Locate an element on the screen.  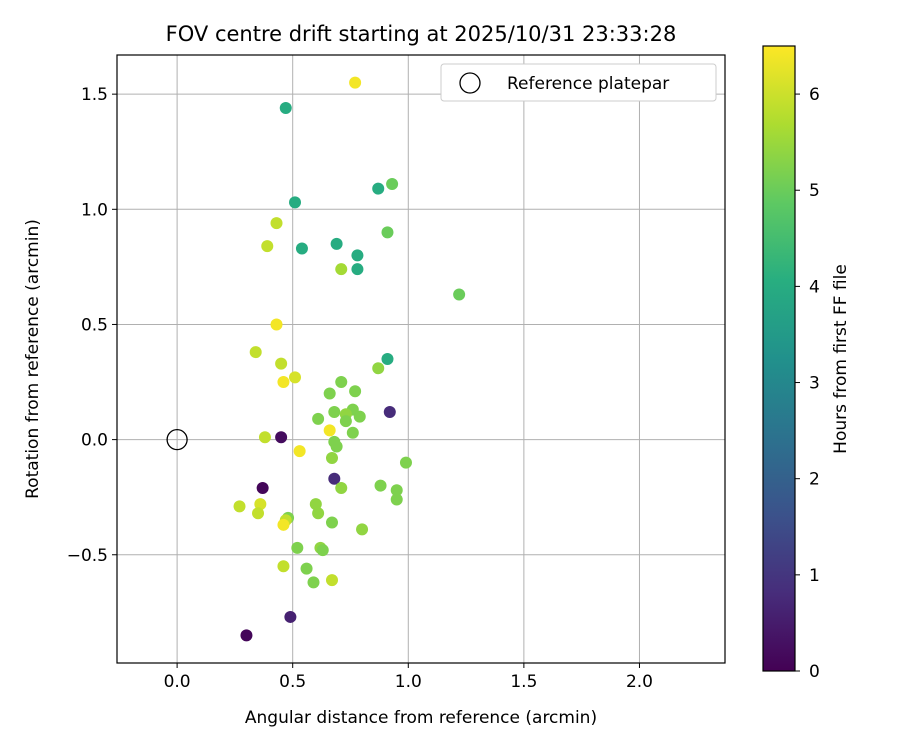
colorbar: 0 1 2 3 4 5 6 Hours from first FF file is located at coordinates (806, 363).